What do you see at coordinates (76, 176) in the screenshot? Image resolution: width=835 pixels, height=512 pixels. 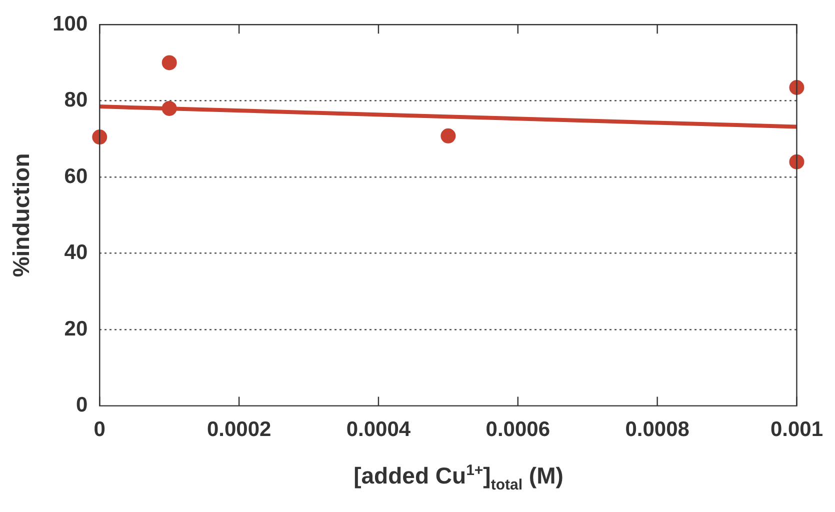 I see `y-tick-label: 60` at bounding box center [76, 176].